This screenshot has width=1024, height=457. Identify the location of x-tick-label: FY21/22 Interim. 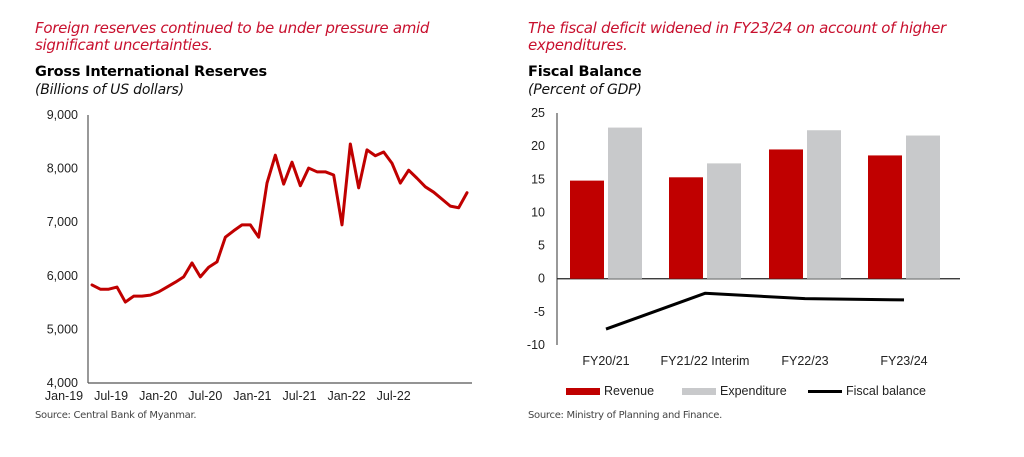
(705, 361).